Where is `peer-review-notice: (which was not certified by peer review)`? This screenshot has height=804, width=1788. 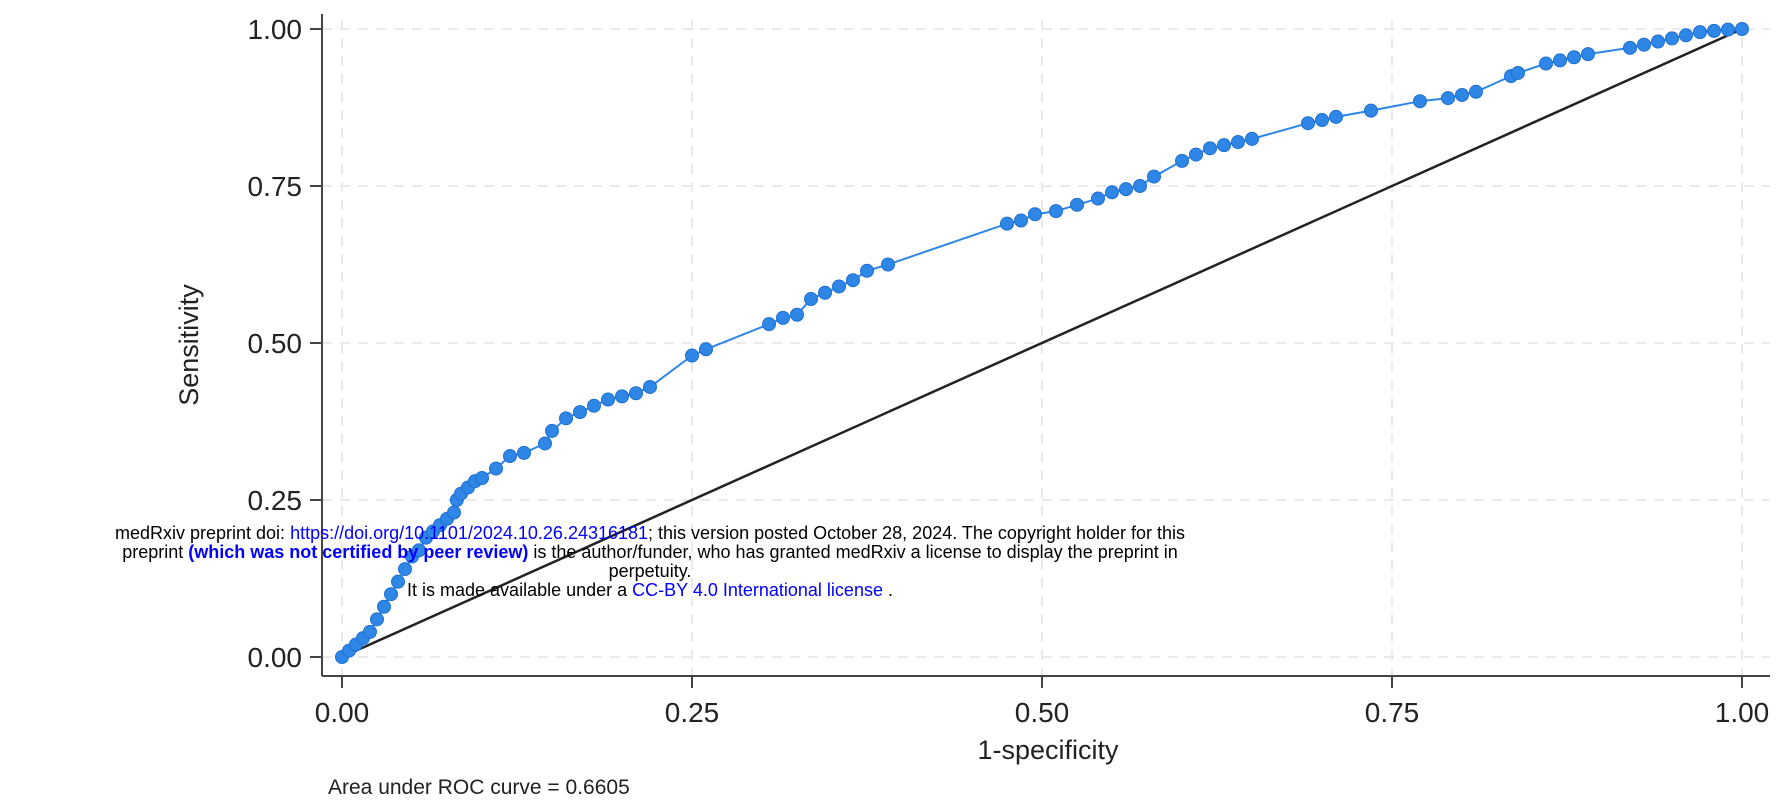
peer-review-notice: (which was not certified by peer review) is located at coordinates (358, 552).